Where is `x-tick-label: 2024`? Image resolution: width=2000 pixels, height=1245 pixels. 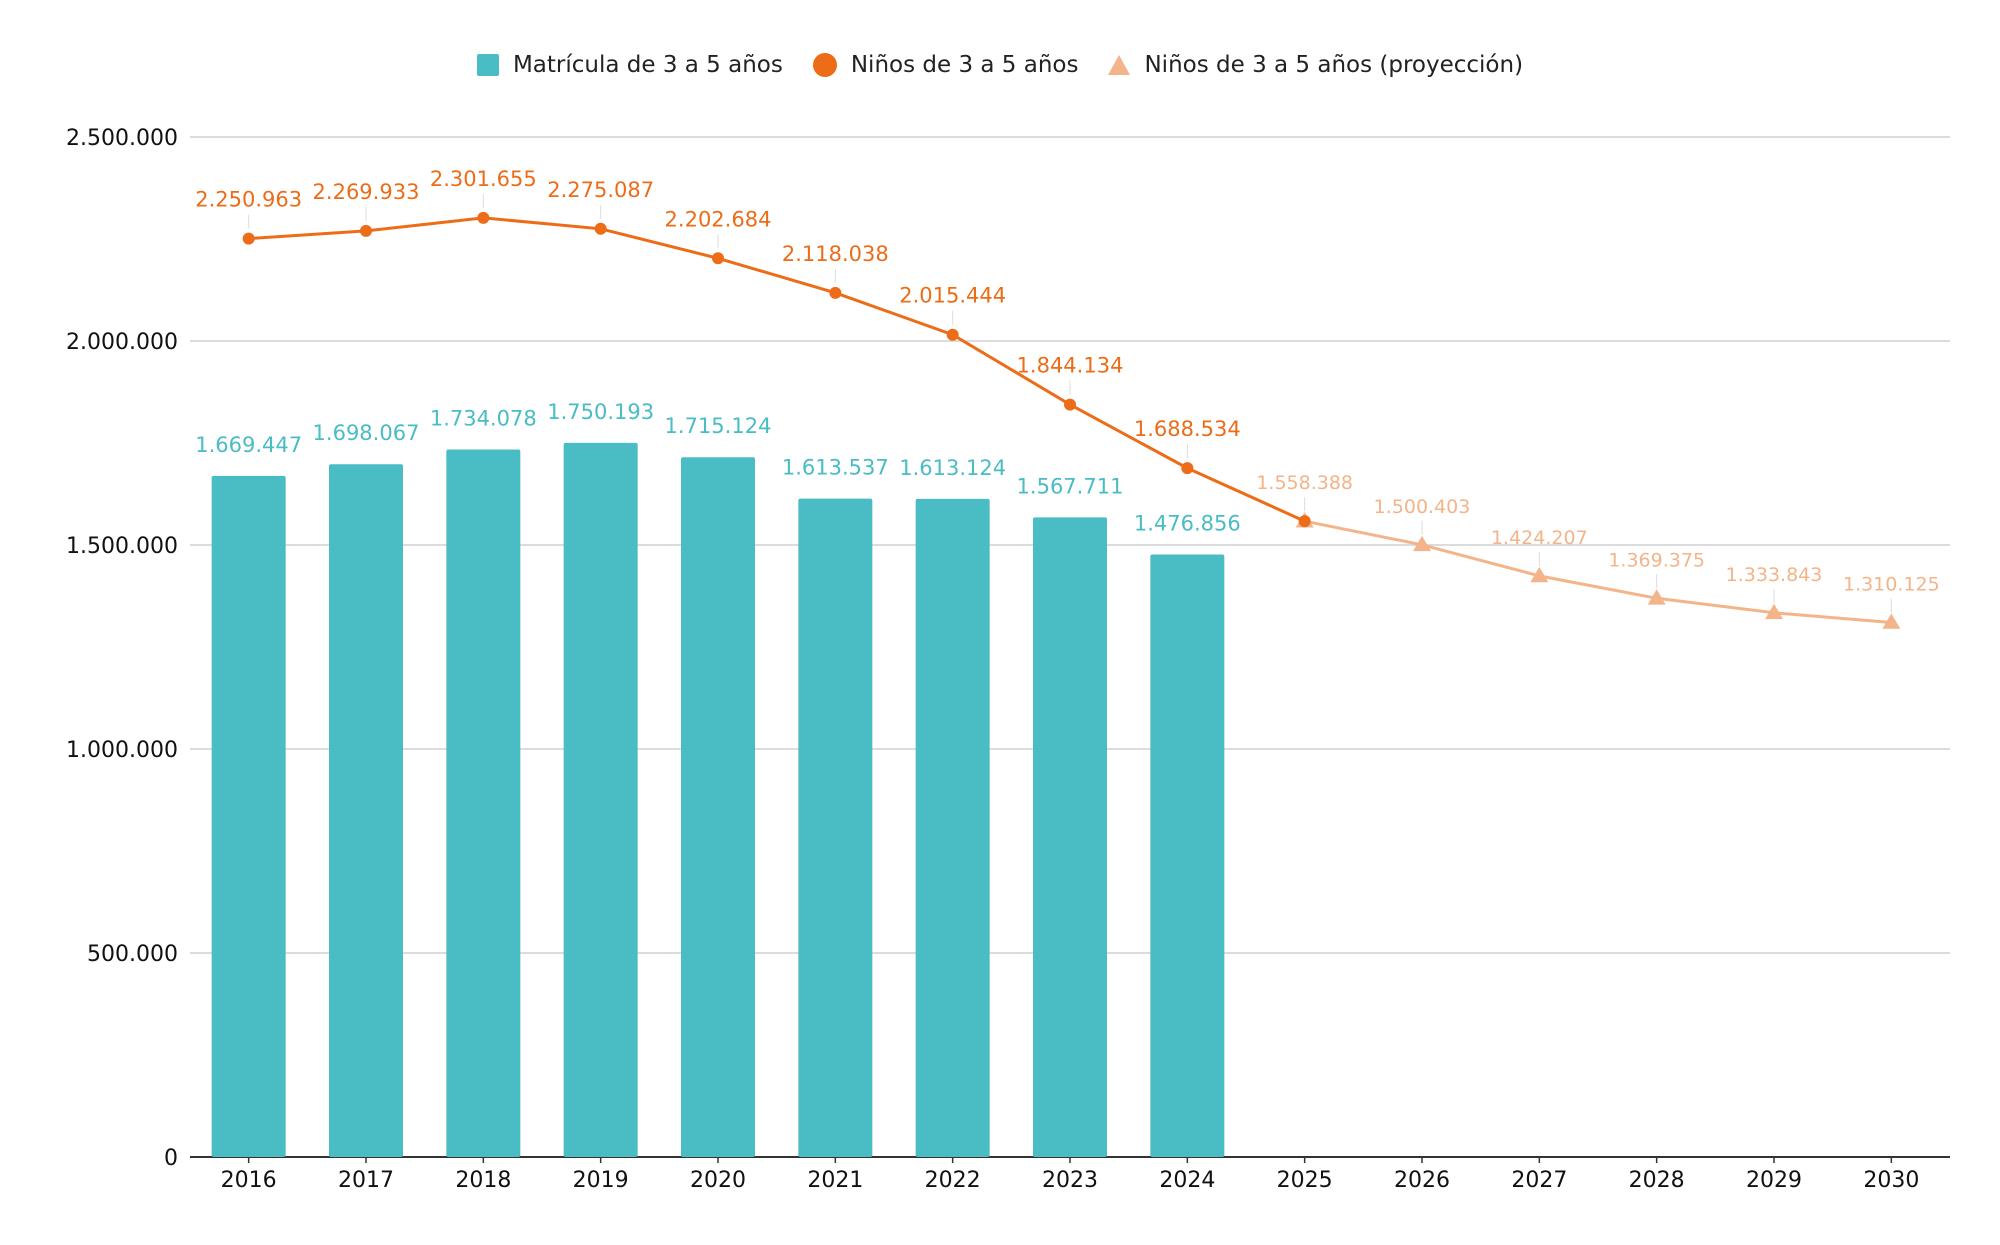
x-tick-label: 2024 is located at coordinates (1187, 1180).